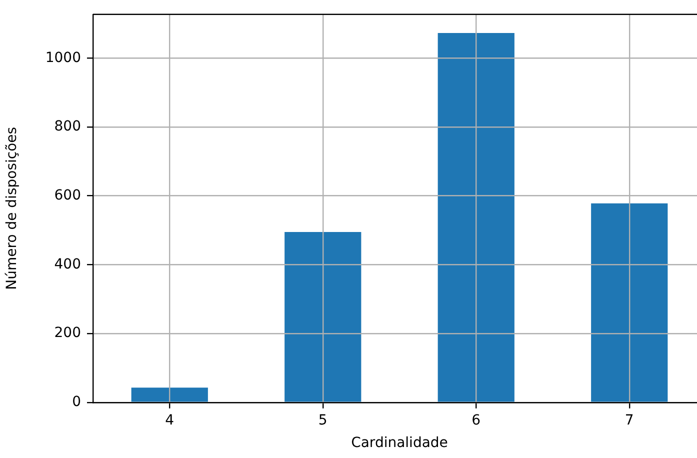 This screenshot has width=697, height=458. I want to click on y-tick-label: 200, so click(67, 333).